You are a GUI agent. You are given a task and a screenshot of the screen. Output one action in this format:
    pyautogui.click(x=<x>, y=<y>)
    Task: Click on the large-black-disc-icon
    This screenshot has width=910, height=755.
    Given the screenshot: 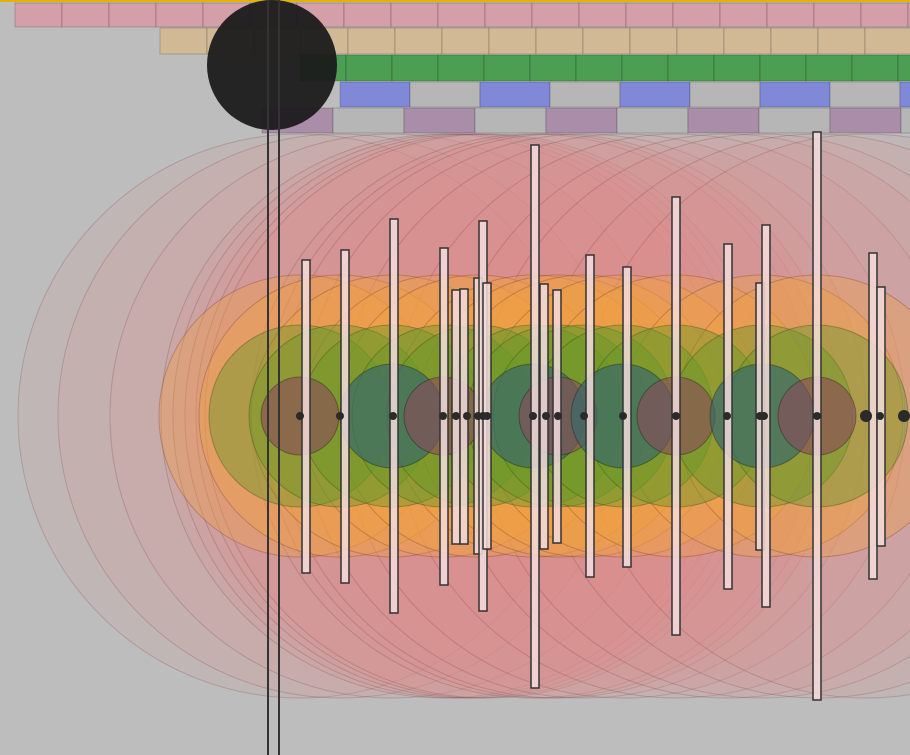 What is the action you would take?
    pyautogui.click(x=272, y=65)
    